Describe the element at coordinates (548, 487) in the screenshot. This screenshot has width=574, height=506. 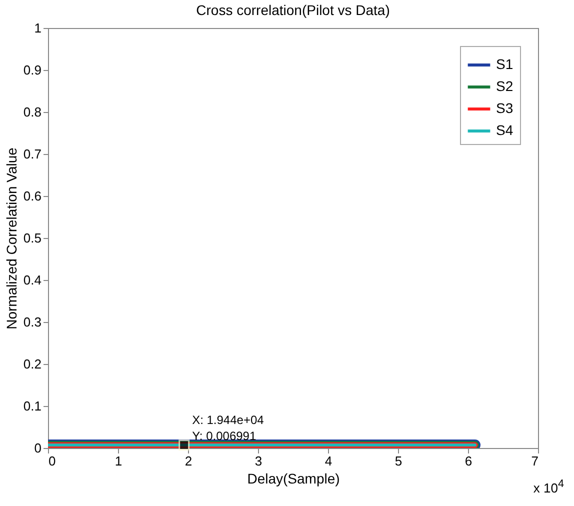
I see `text: x 10$^{4}$` at that location.